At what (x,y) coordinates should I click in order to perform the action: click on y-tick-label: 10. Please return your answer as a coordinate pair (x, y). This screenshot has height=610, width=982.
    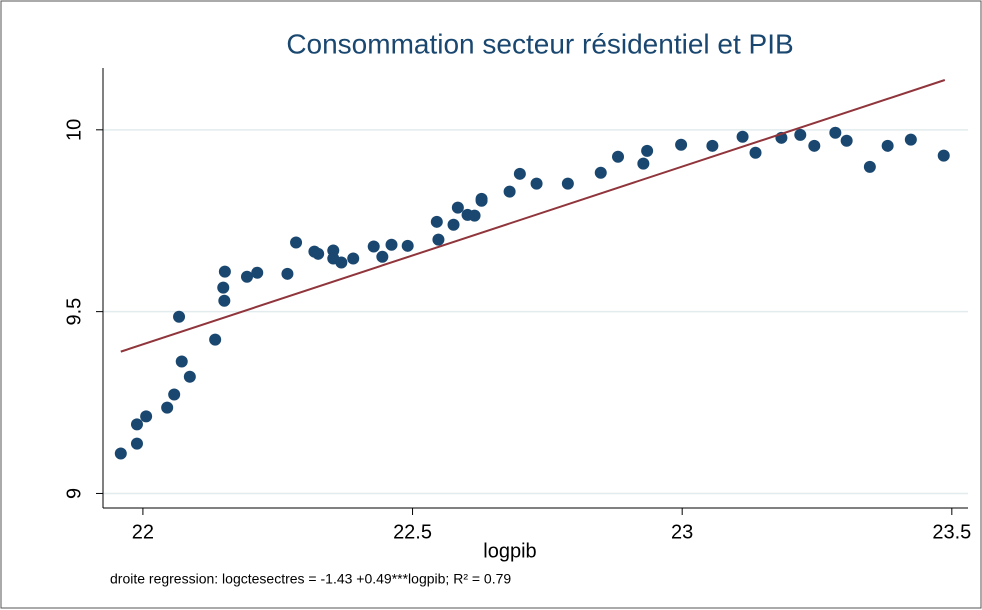
    Looking at the image, I should click on (74, 130).